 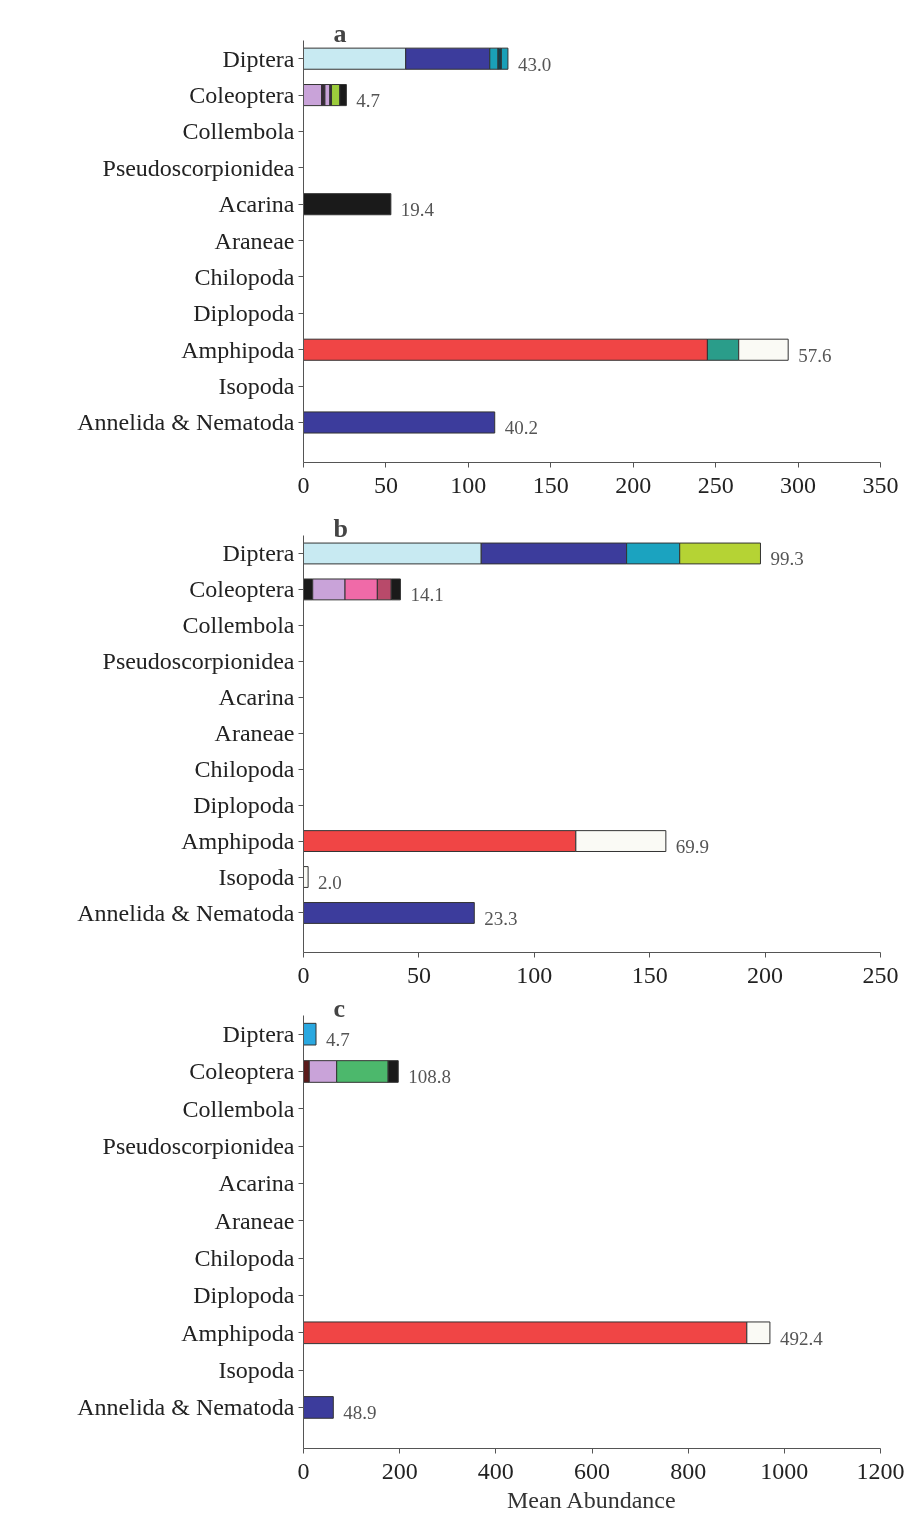 I want to click on annotation: 19.4, so click(x=417, y=210).